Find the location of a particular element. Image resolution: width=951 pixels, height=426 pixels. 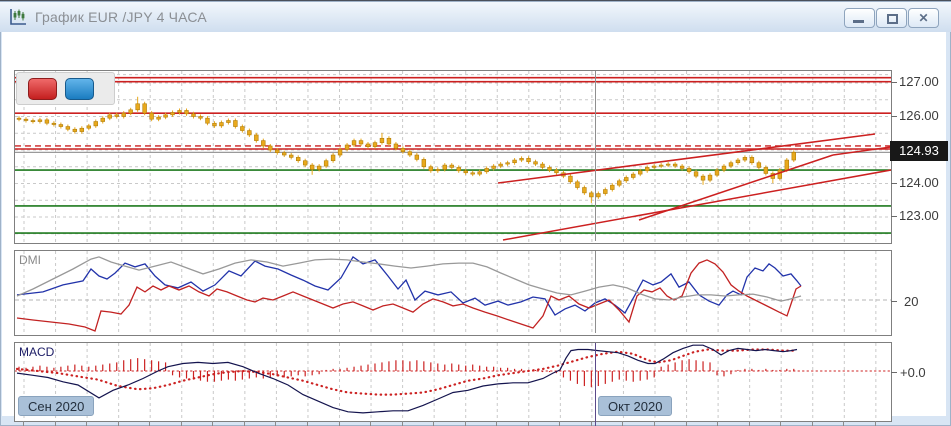

month-badge-september: Сен 2020 is located at coordinates (56, 406).